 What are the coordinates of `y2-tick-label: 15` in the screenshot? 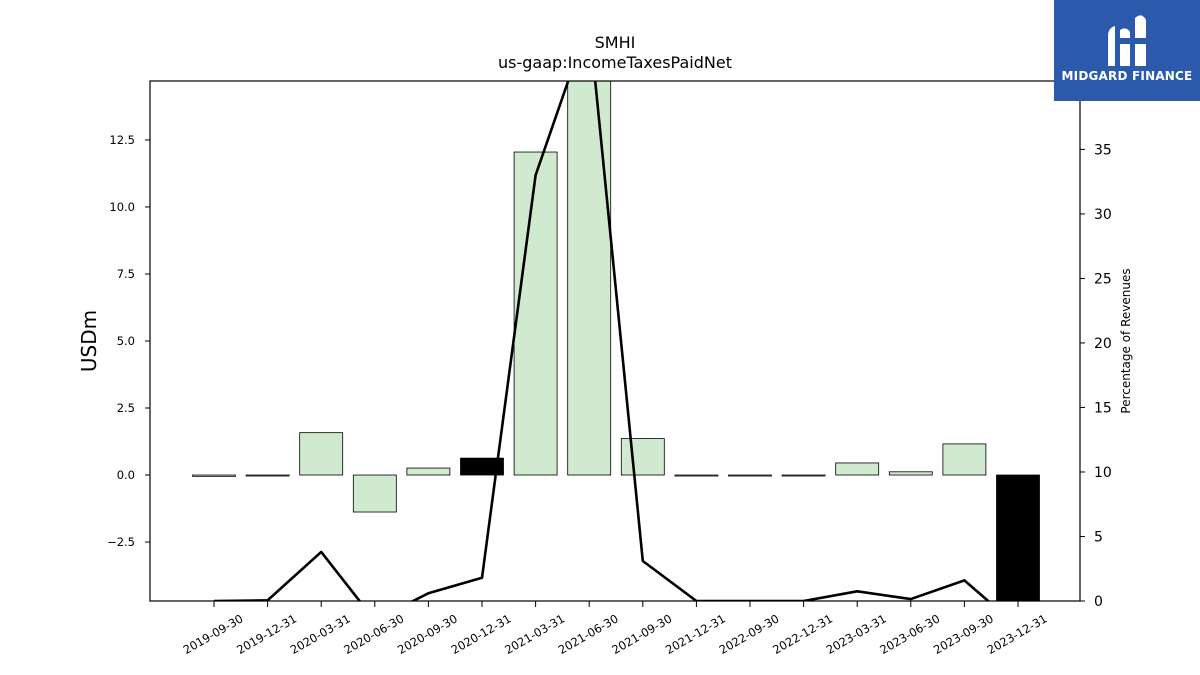 It's located at (1103, 408).